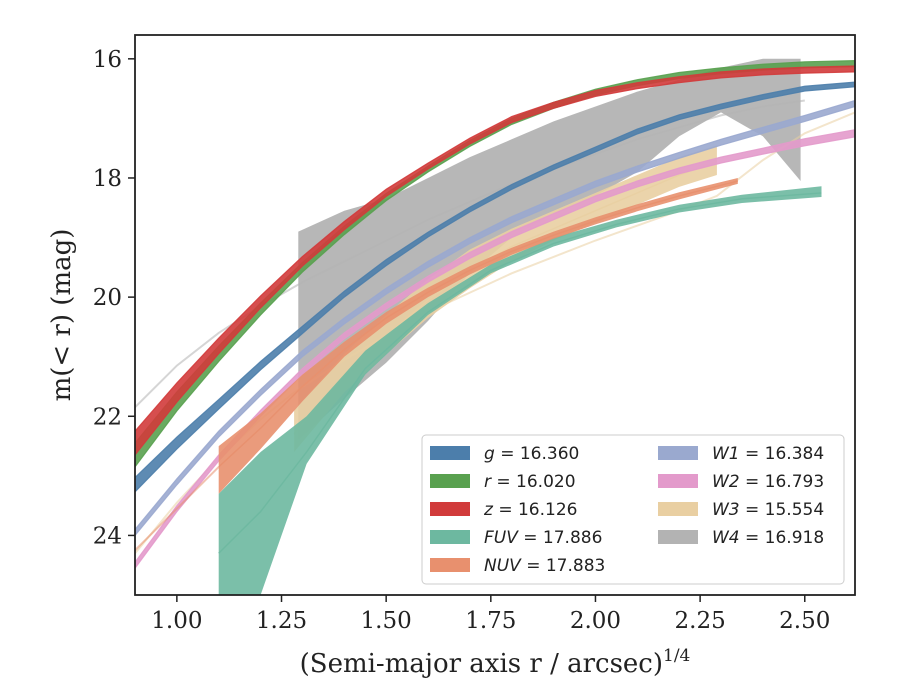 This screenshot has height=700, width=900. I want to click on x-tick-label: 2.00, so click(595, 621).